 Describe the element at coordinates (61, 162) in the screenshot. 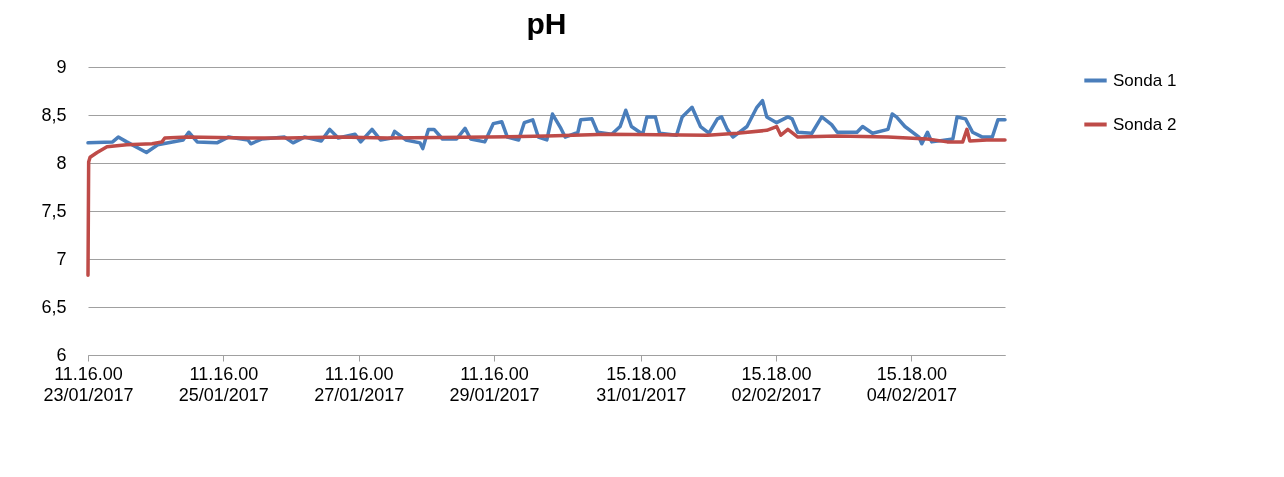

I see `y-tick-label: 8` at that location.